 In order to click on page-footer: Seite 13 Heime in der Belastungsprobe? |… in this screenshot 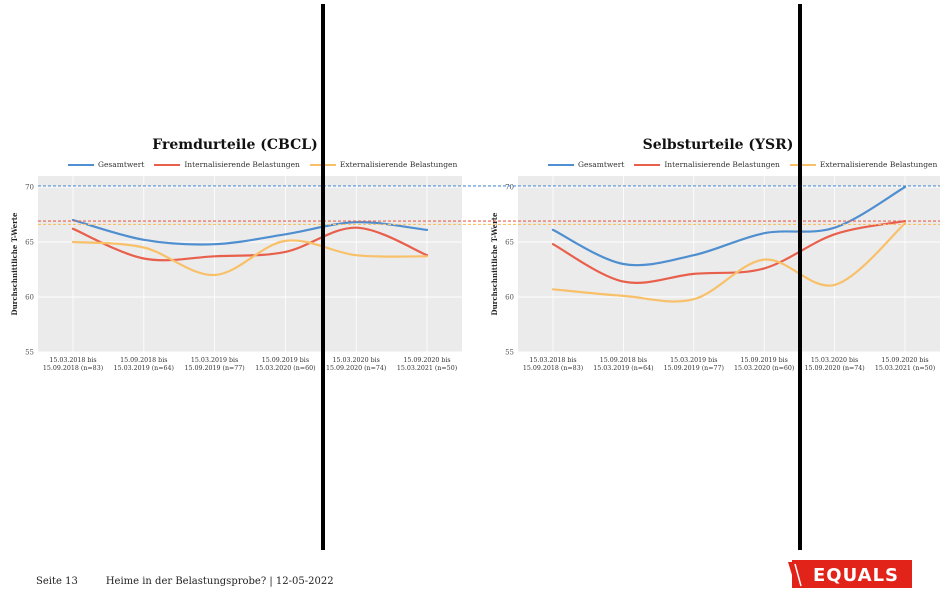, I will do `click(185, 581)`.